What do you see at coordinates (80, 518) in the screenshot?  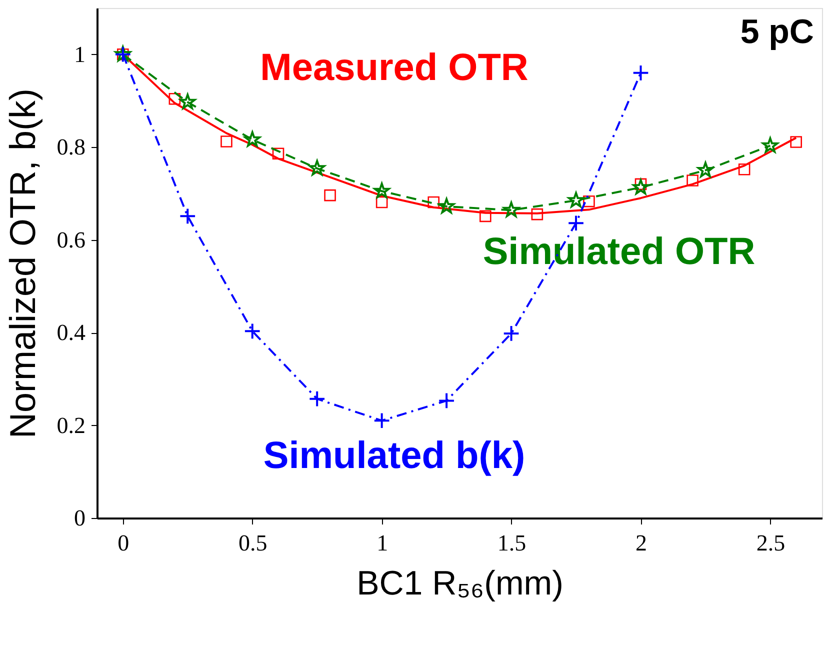 I see `y-tick-label: 0` at bounding box center [80, 518].